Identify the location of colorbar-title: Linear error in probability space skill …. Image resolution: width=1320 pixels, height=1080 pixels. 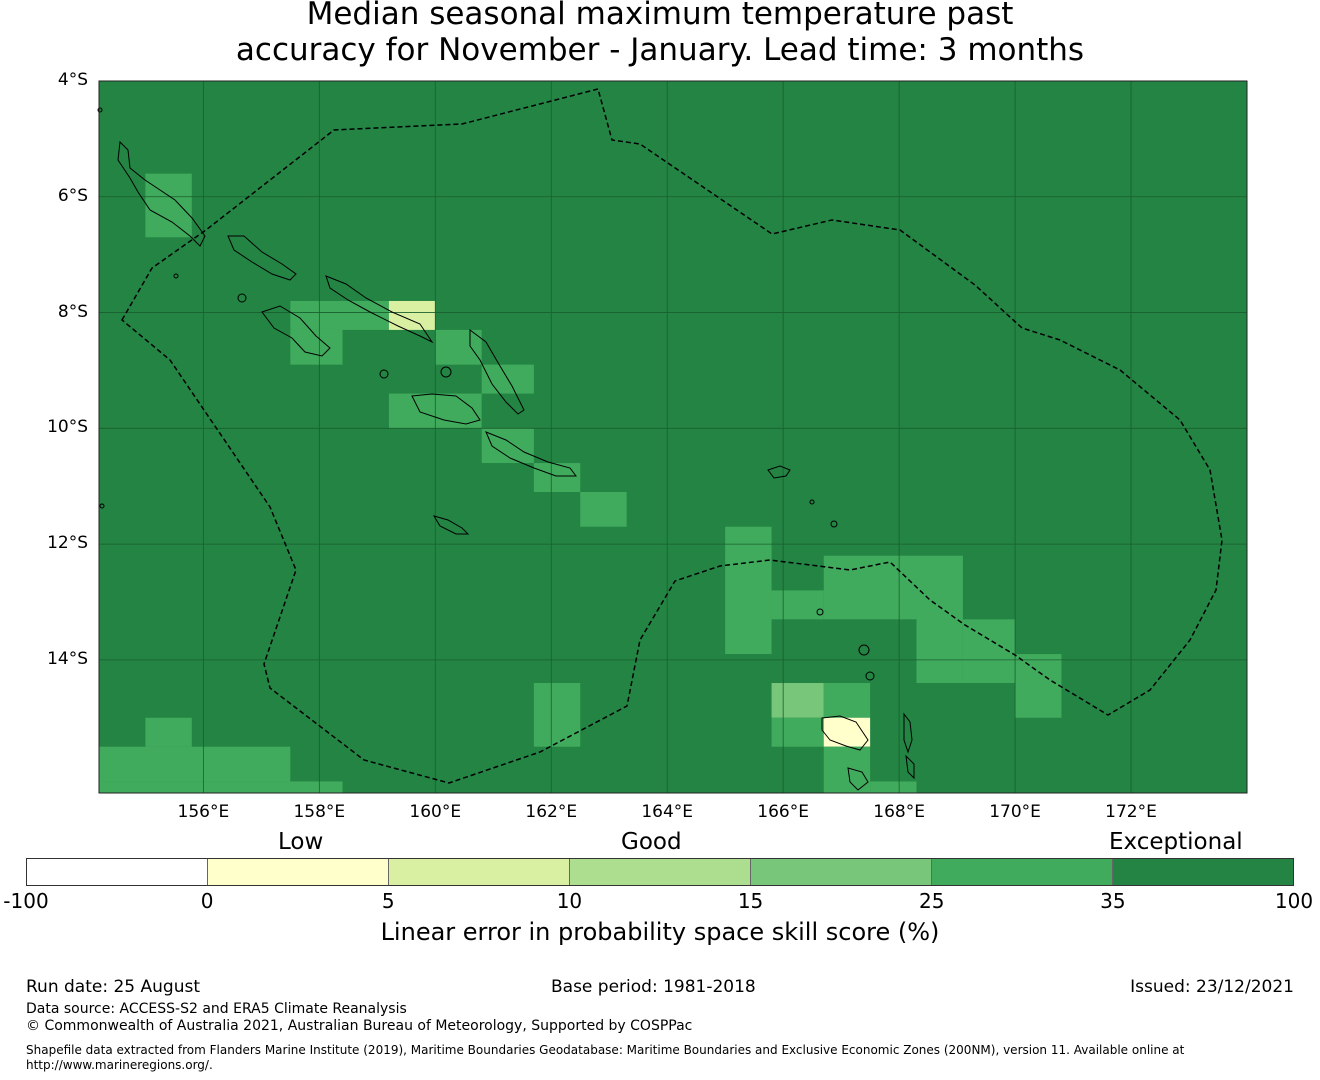
(660, 932).